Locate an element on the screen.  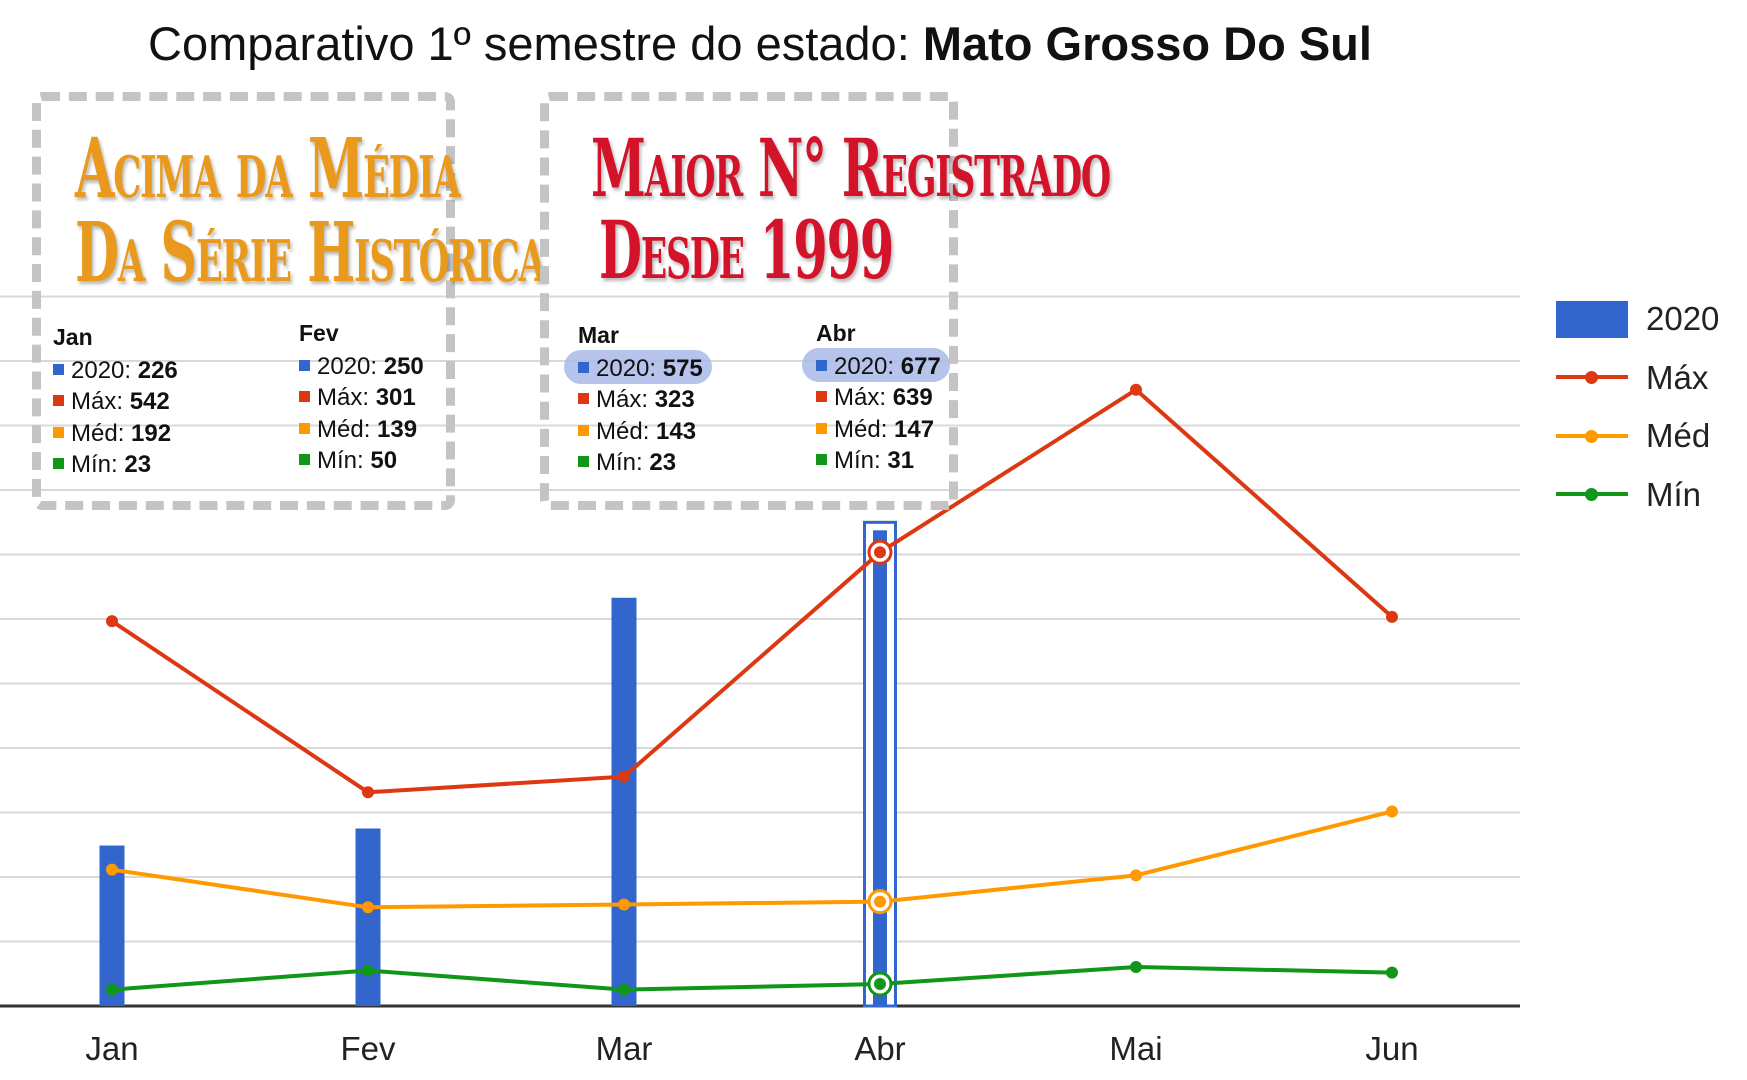
tooltip-row-2020-highlighted: 2020: 677 is located at coordinates (876, 365).